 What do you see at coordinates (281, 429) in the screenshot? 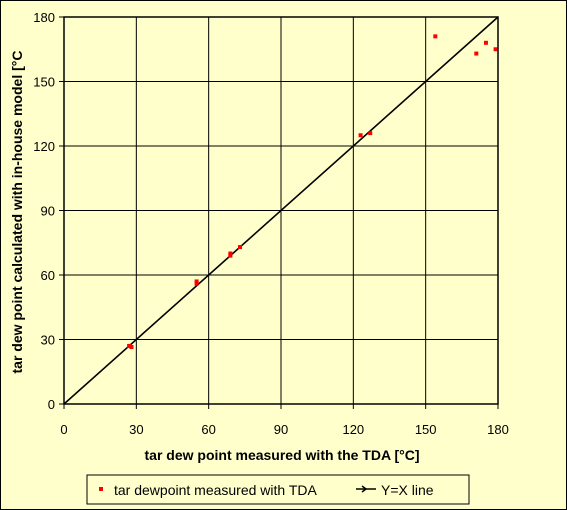
I see `x-tick-label: 90` at bounding box center [281, 429].